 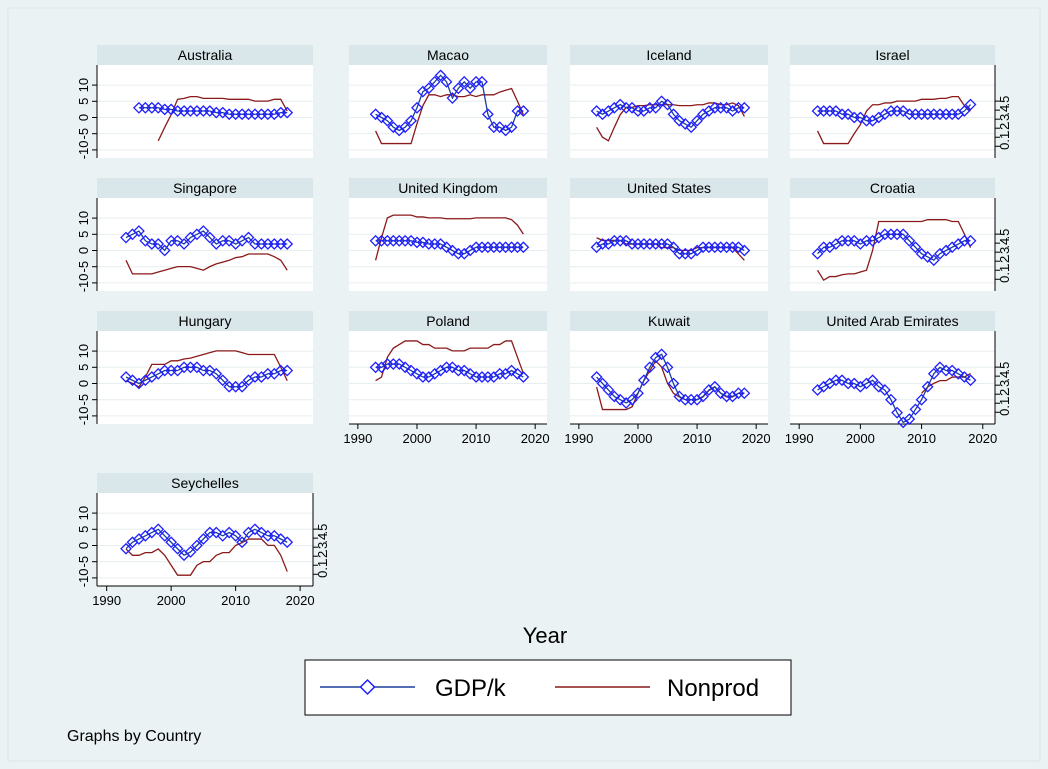 I want to click on legend-label: Nonprod, so click(x=713, y=688).